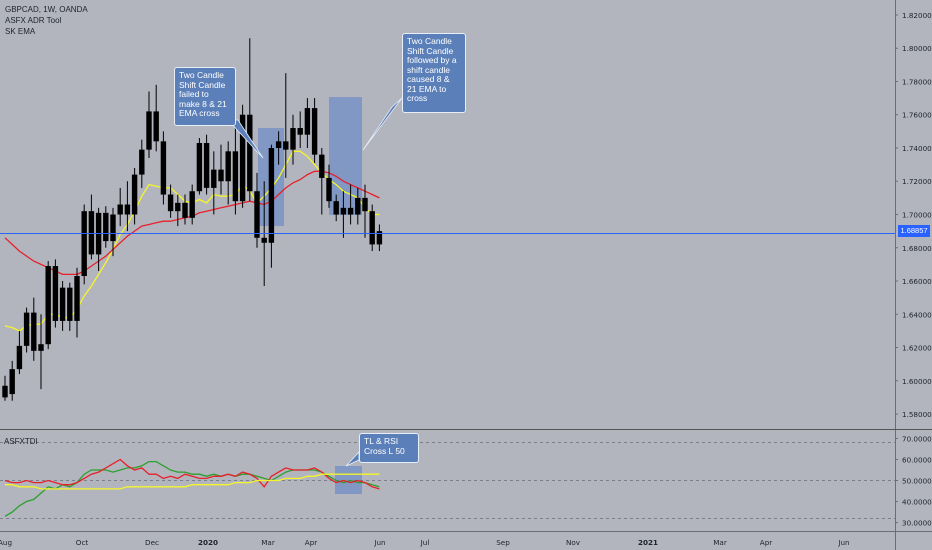  I want to click on tdi-green-line, so click(192, 488).